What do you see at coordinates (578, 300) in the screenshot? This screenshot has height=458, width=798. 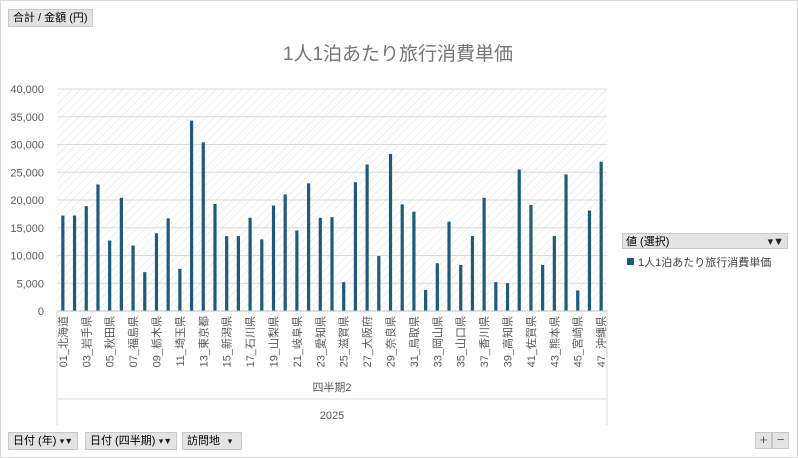 I see `bar-45_宮崎県` at bounding box center [578, 300].